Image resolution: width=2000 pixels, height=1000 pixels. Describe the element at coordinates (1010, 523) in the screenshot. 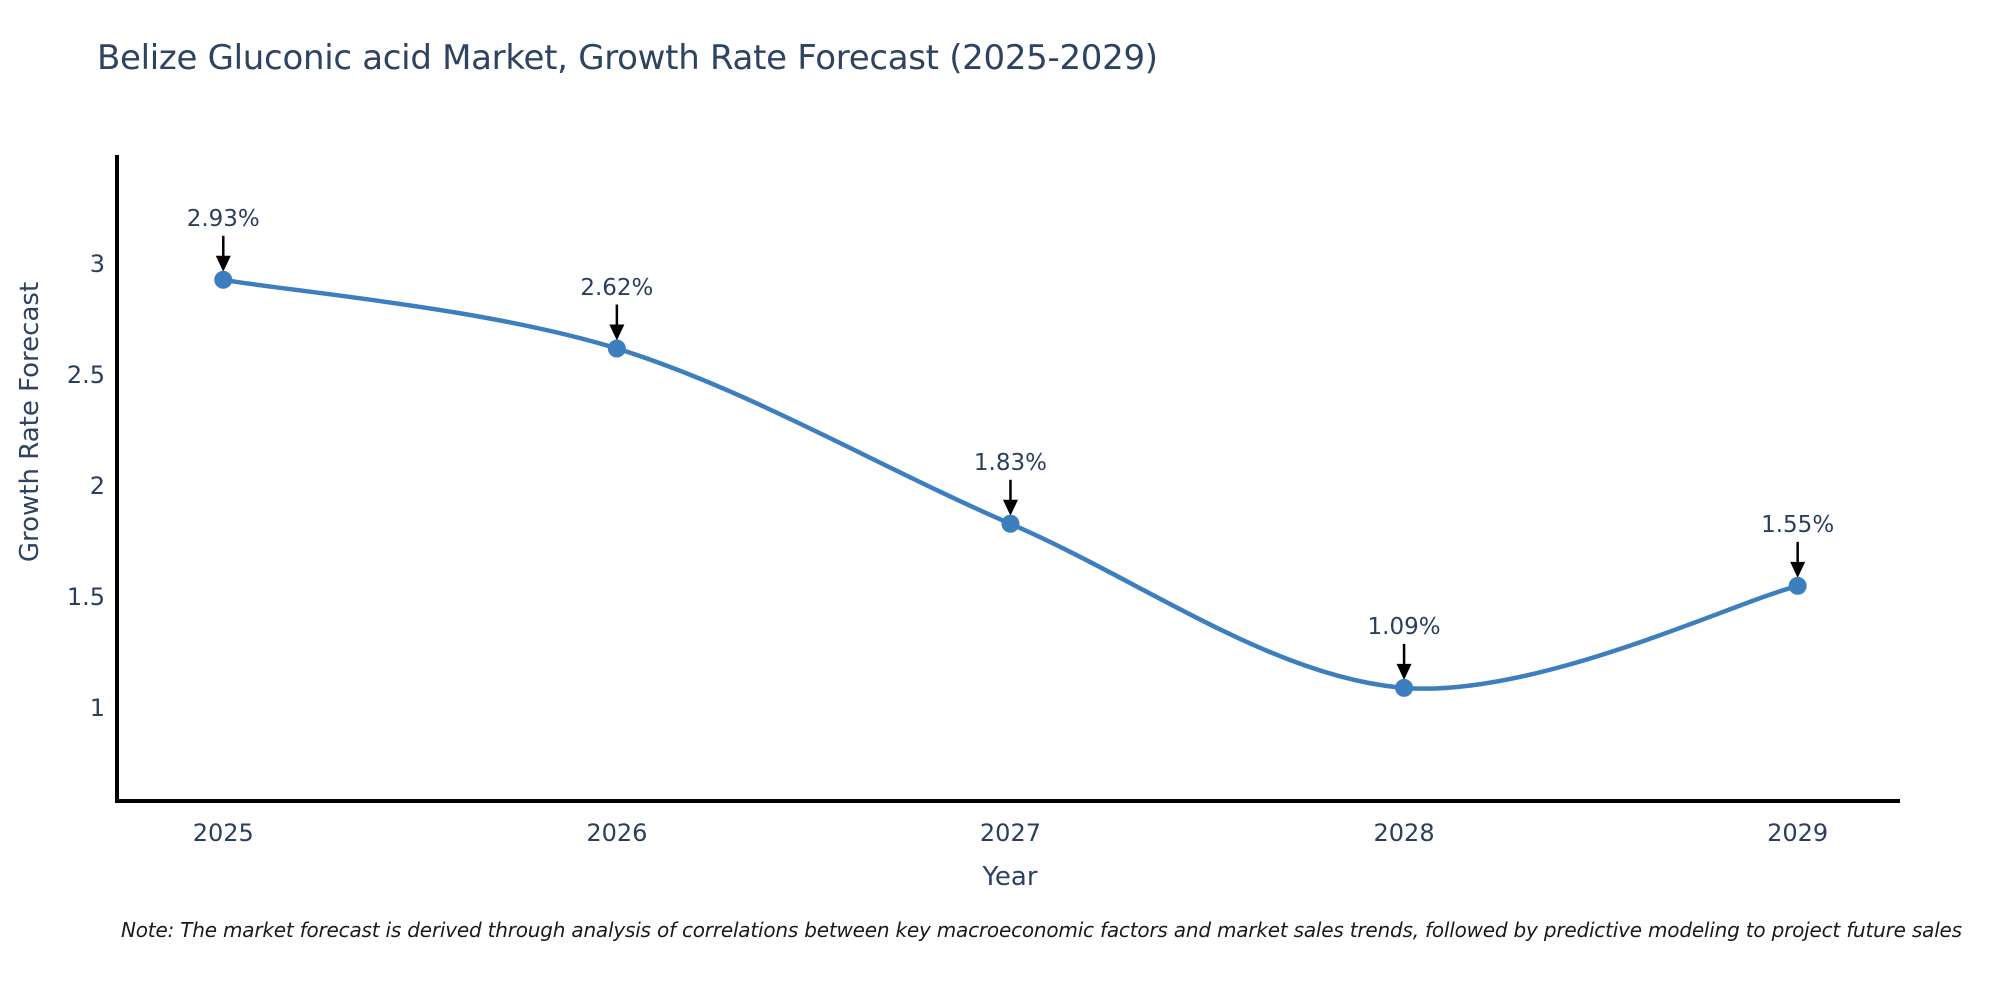

I see `data-point-2027` at that location.